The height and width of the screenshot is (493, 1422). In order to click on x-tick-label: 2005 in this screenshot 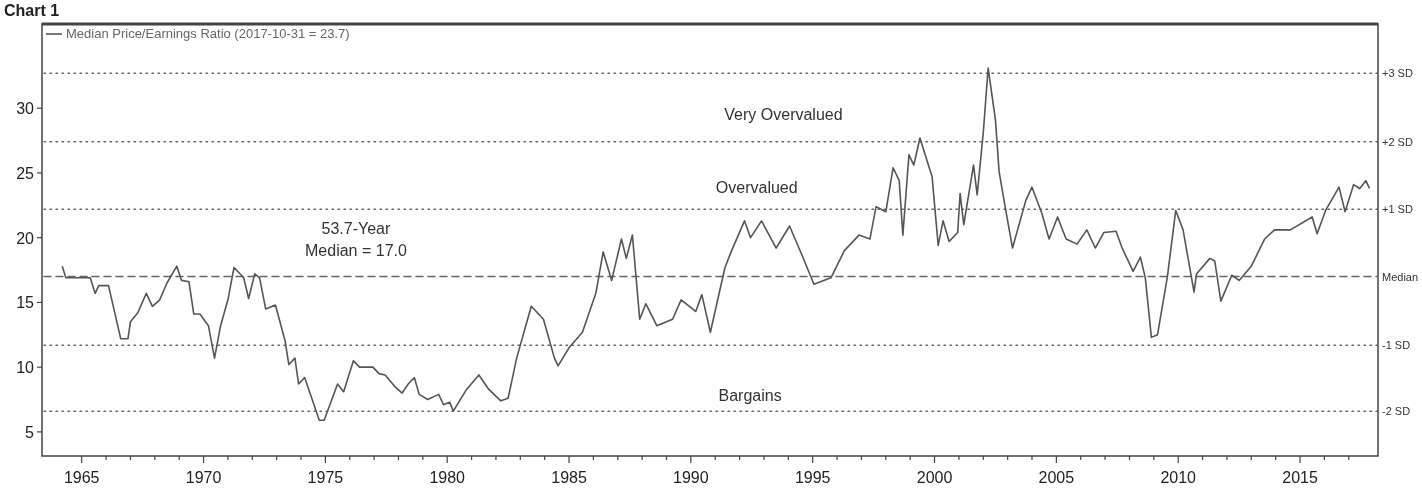, I will do `click(1056, 477)`.